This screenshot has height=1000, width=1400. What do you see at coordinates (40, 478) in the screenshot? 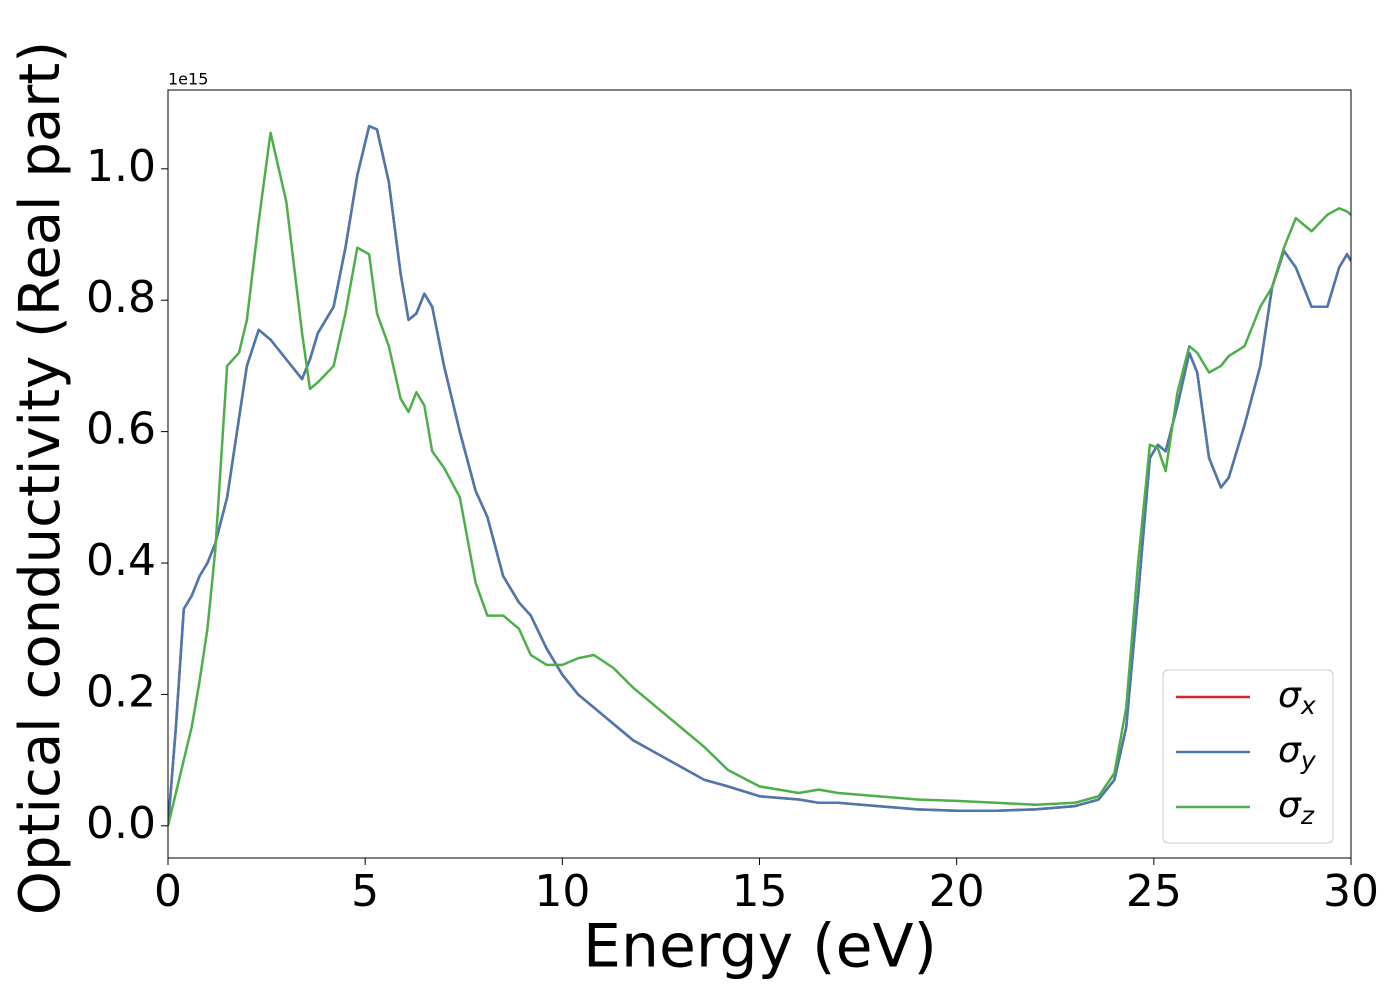
I see `y-axis-label: Optical conductivity (Real part)` at bounding box center [40, 478].